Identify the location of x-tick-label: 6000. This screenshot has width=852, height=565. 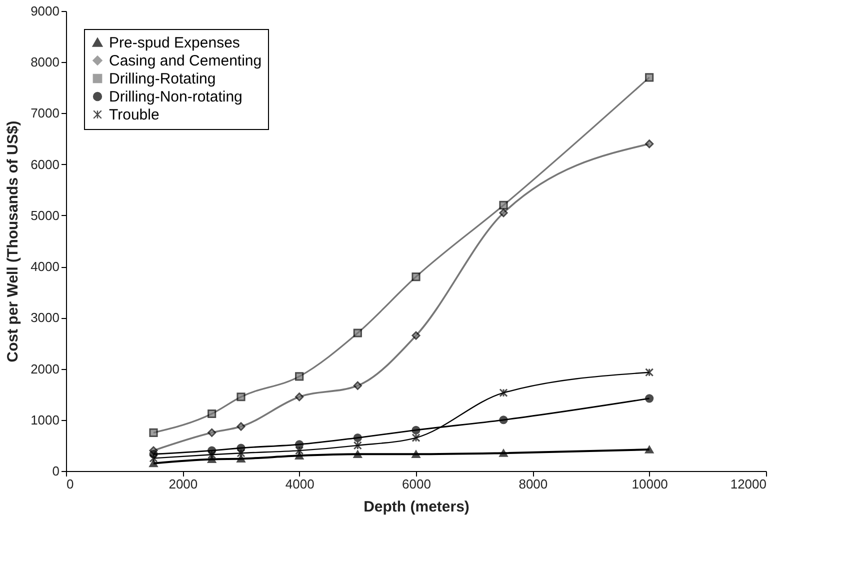
(416, 484).